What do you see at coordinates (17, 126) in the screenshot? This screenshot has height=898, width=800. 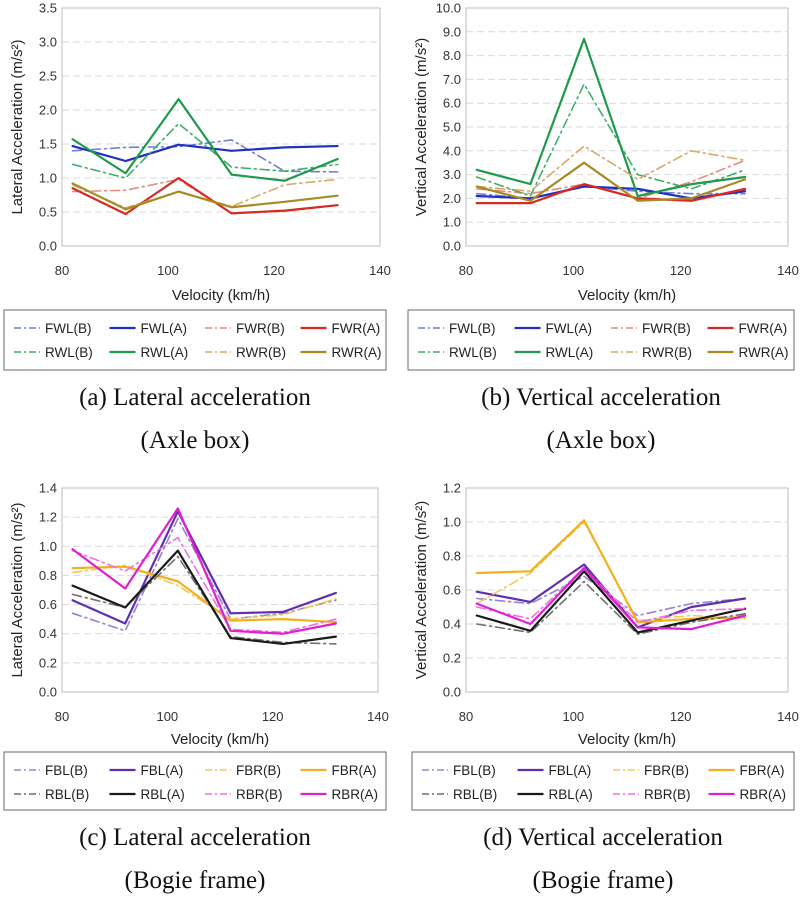 I see `y-axis-label: Lateral Acceleration (m/s²)` at bounding box center [17, 126].